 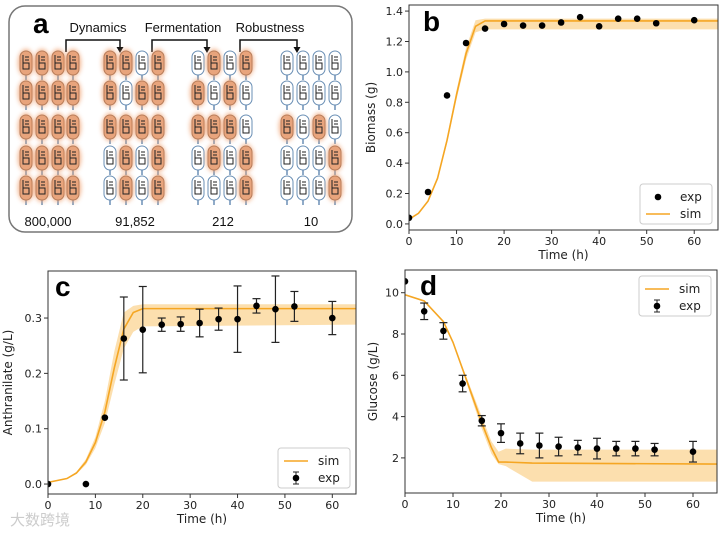 What do you see at coordinates (179, 45) in the screenshot?
I see `step-bracket` at bounding box center [179, 45].